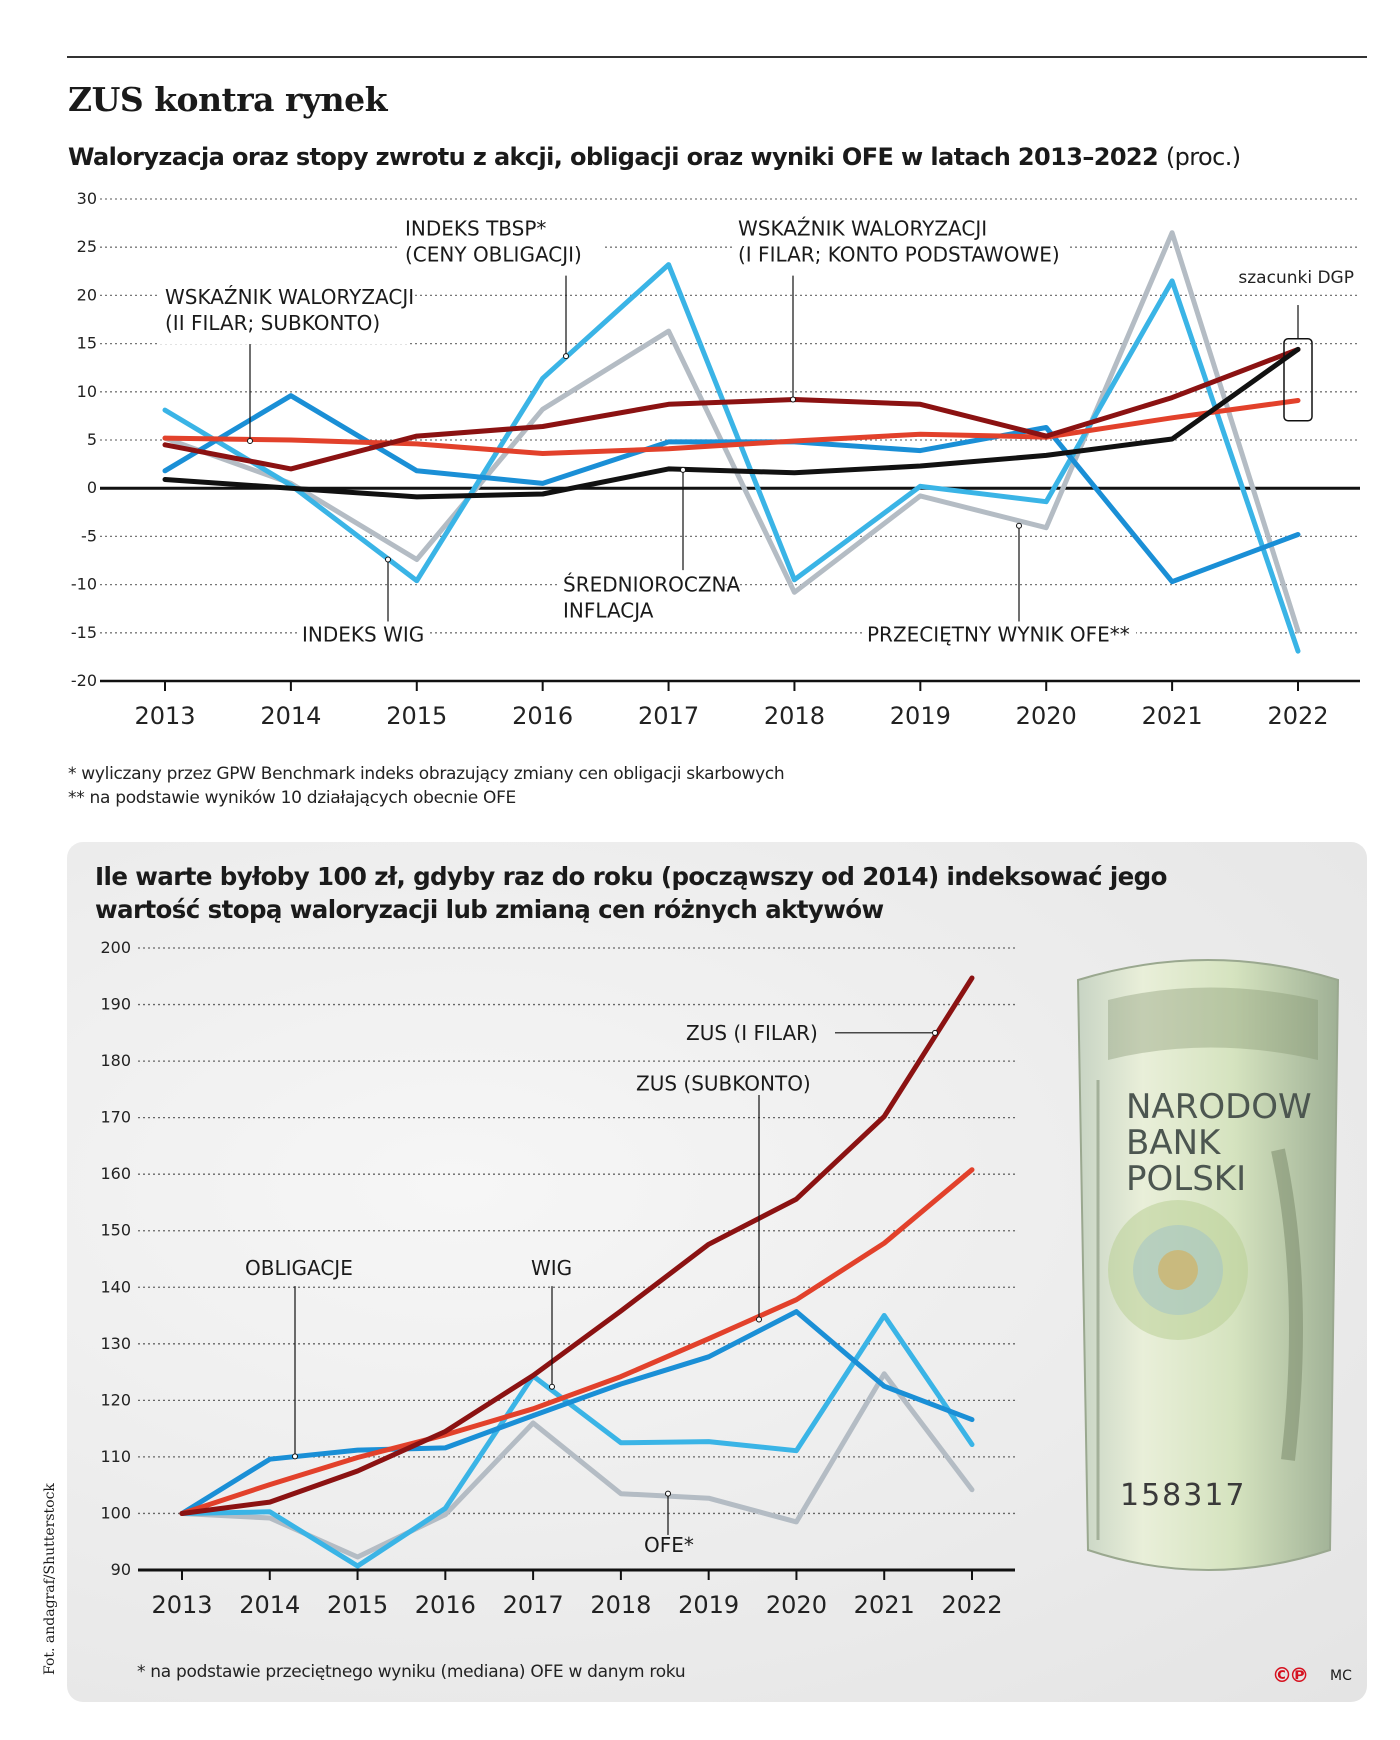 The image size is (1400, 1740). I want to click on y-tick-label: 20, so click(87, 294).